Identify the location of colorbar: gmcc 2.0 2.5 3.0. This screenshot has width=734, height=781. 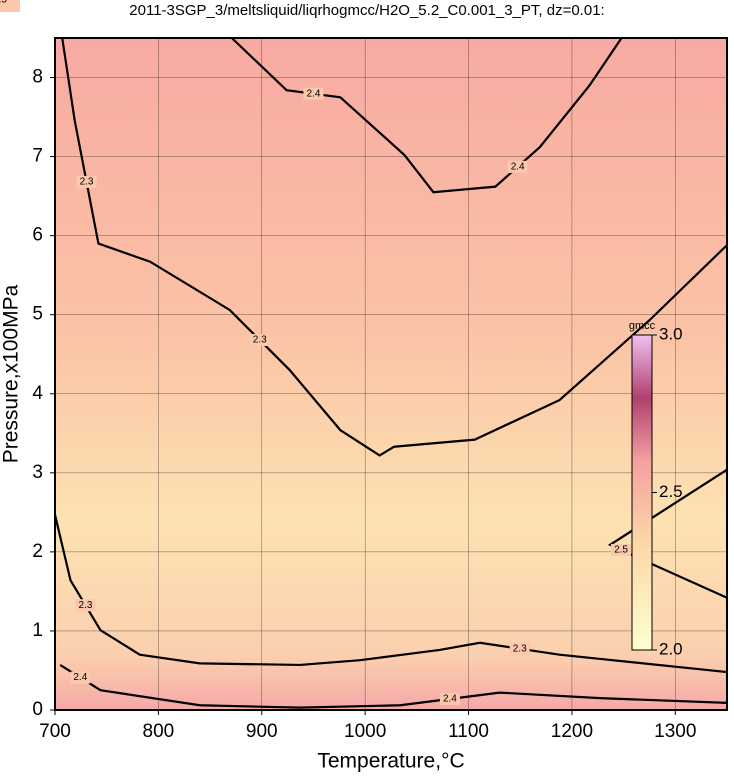
(656, 489).